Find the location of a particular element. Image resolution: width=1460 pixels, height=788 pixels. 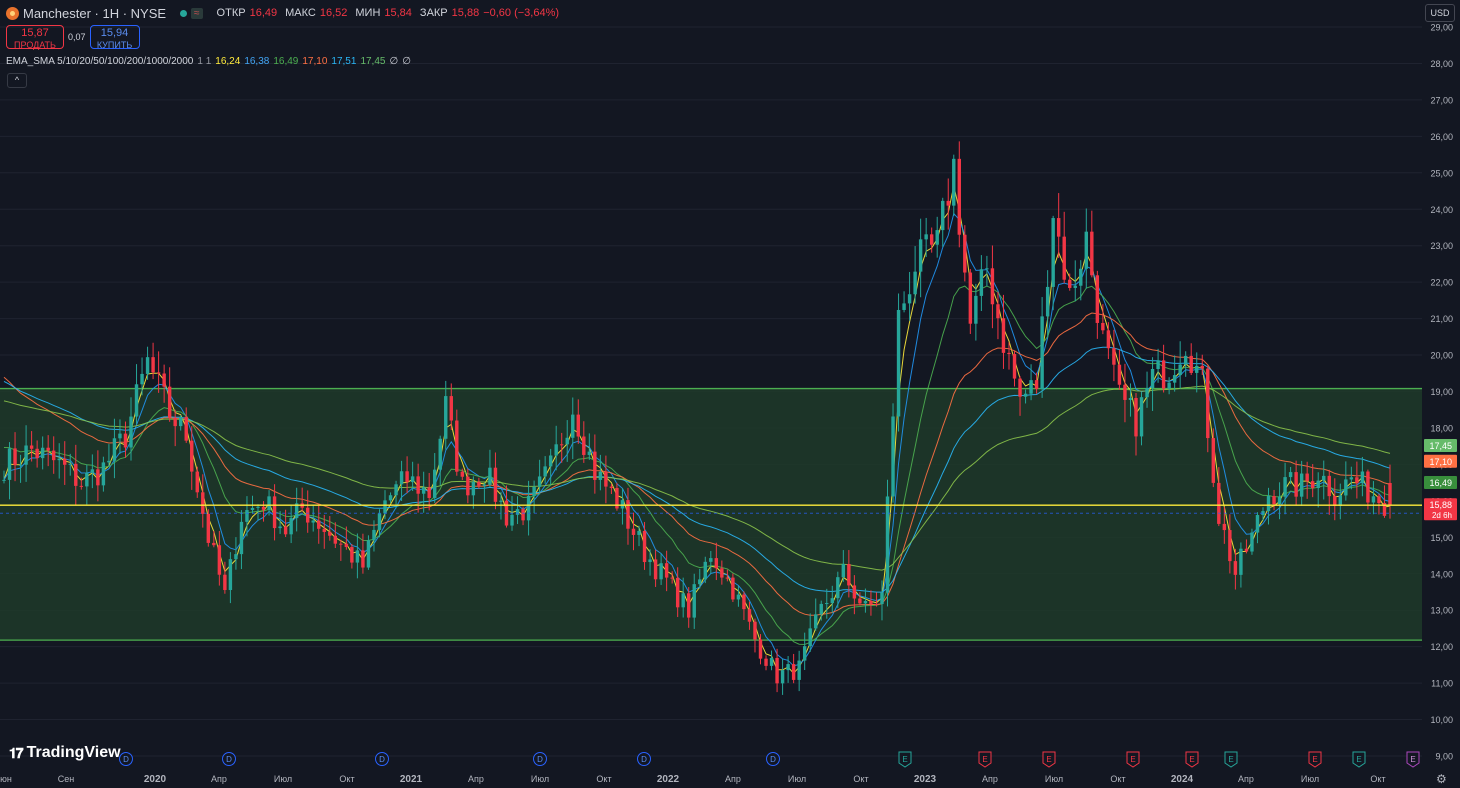

symbol-title: Manchester · 1H · NYSE is located at coordinates (95, 13).